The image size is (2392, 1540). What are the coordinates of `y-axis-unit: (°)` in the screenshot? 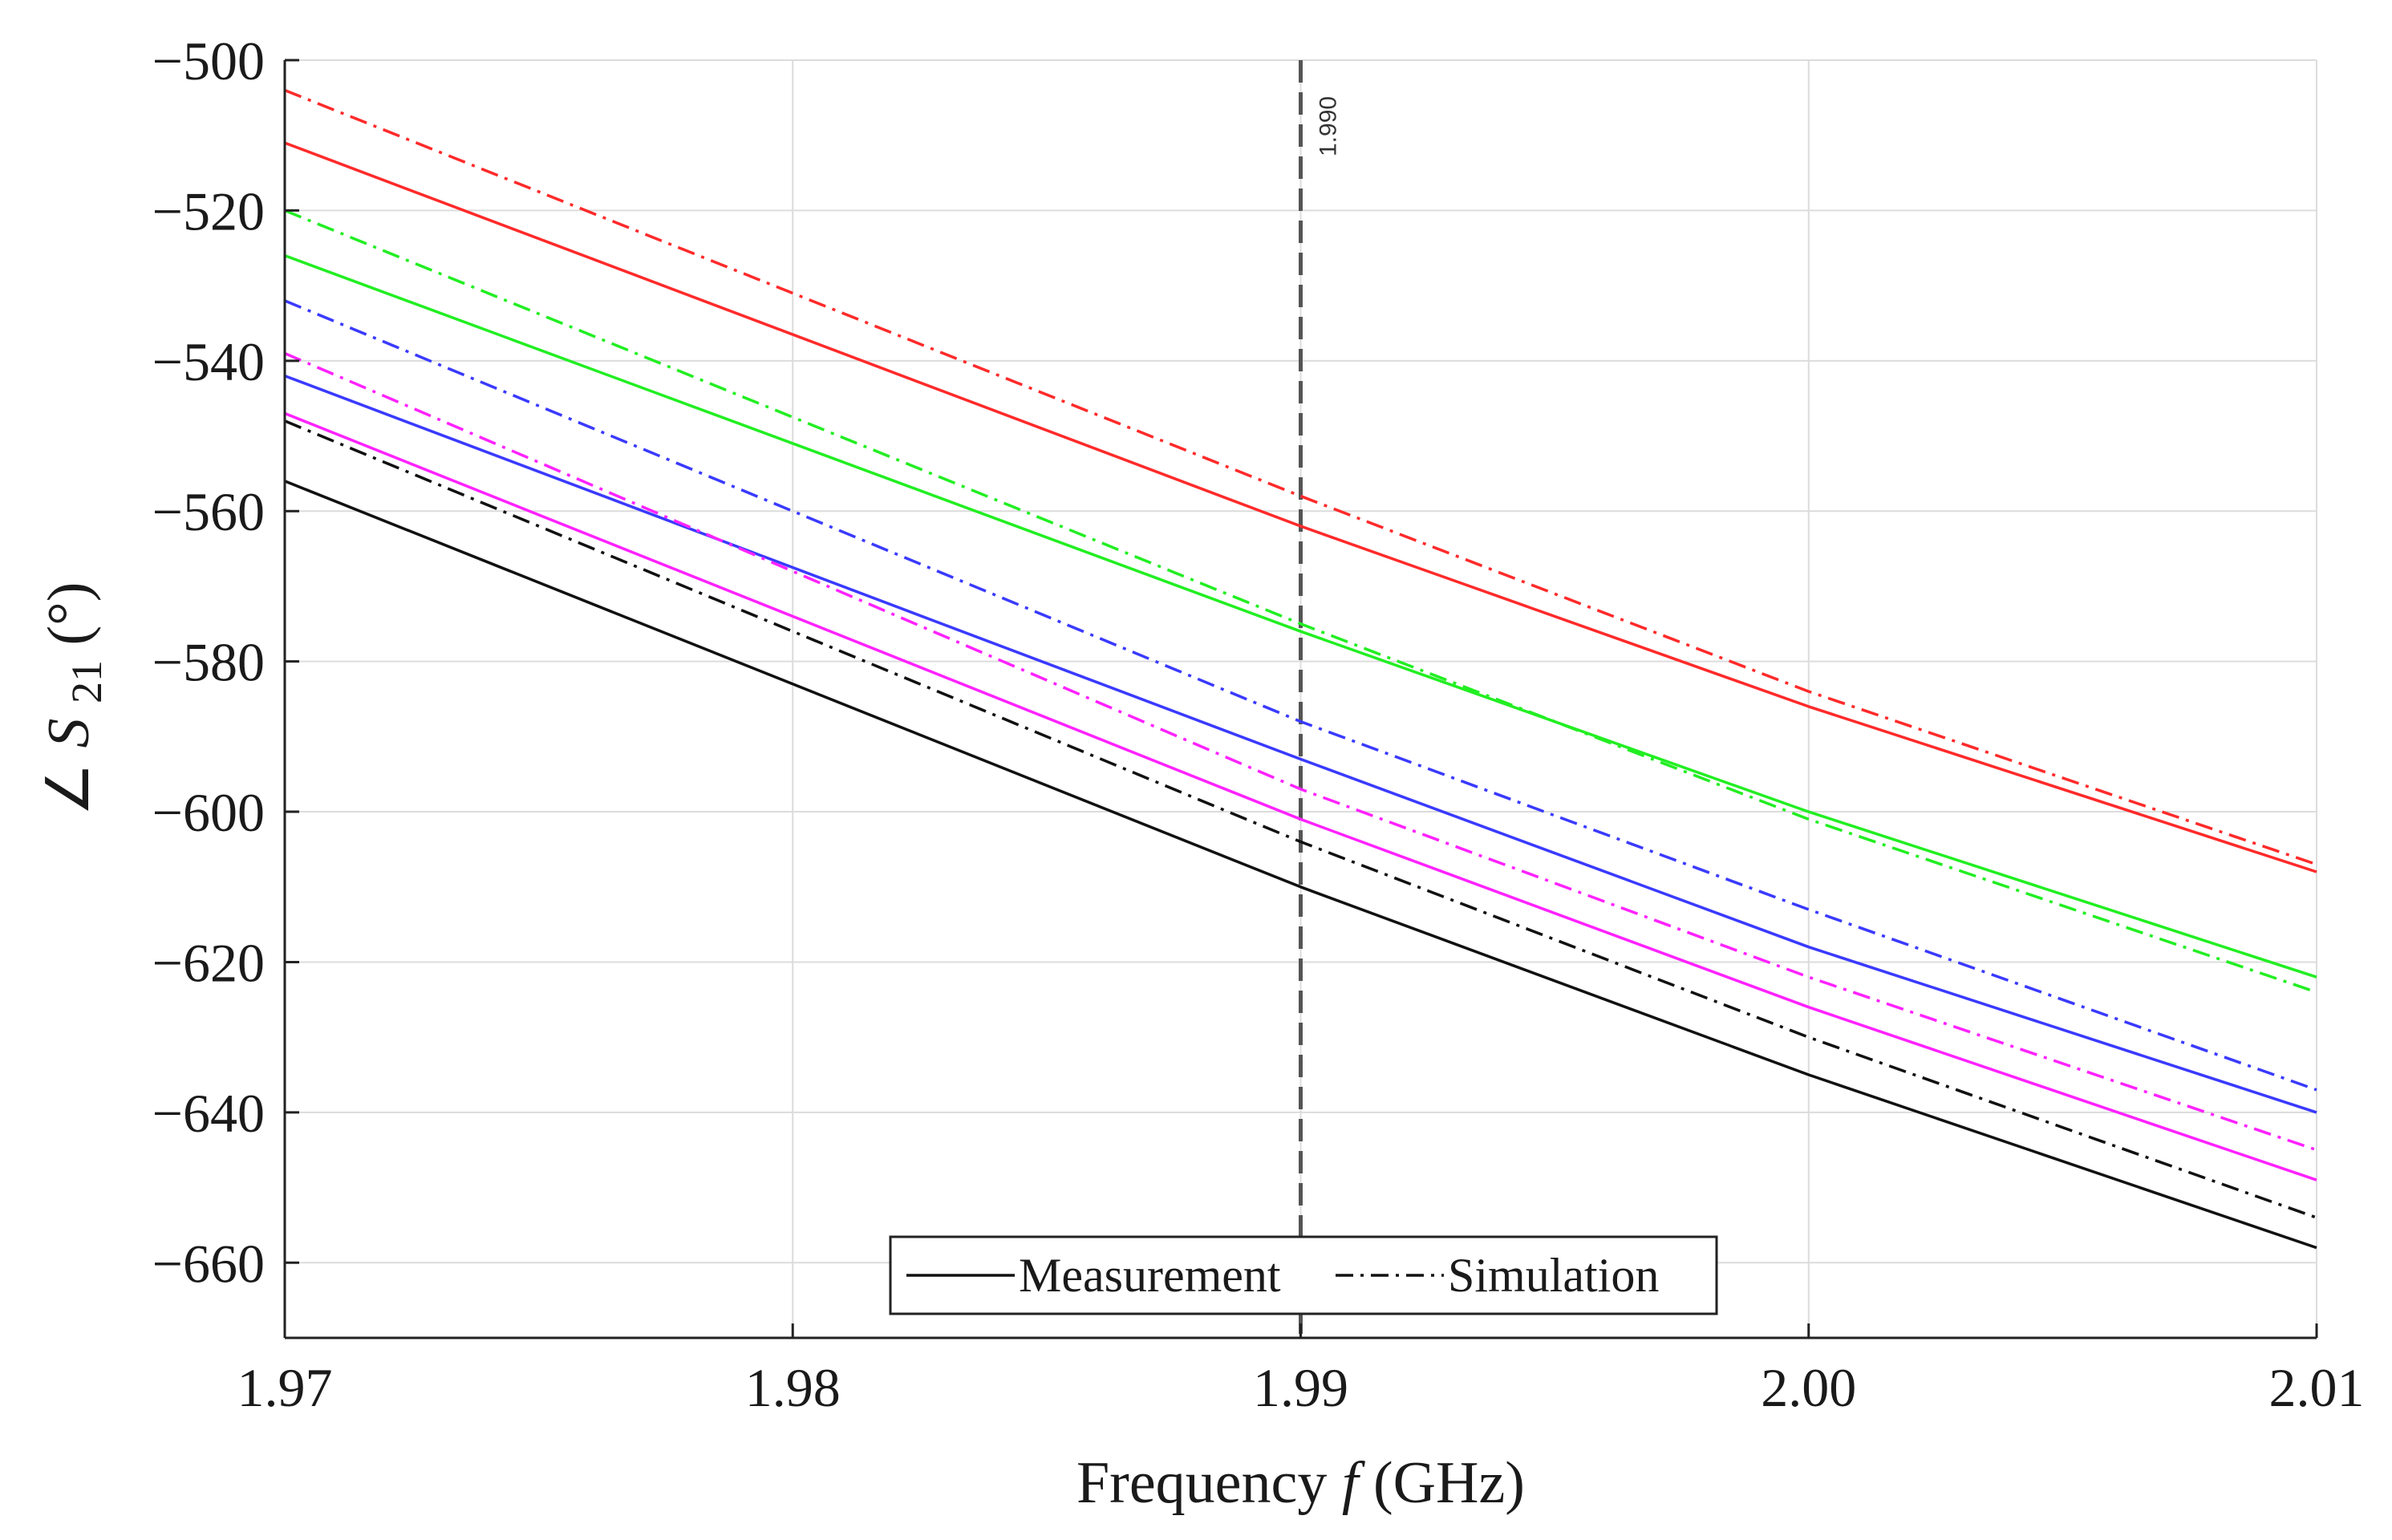 It's located at (69, 614).